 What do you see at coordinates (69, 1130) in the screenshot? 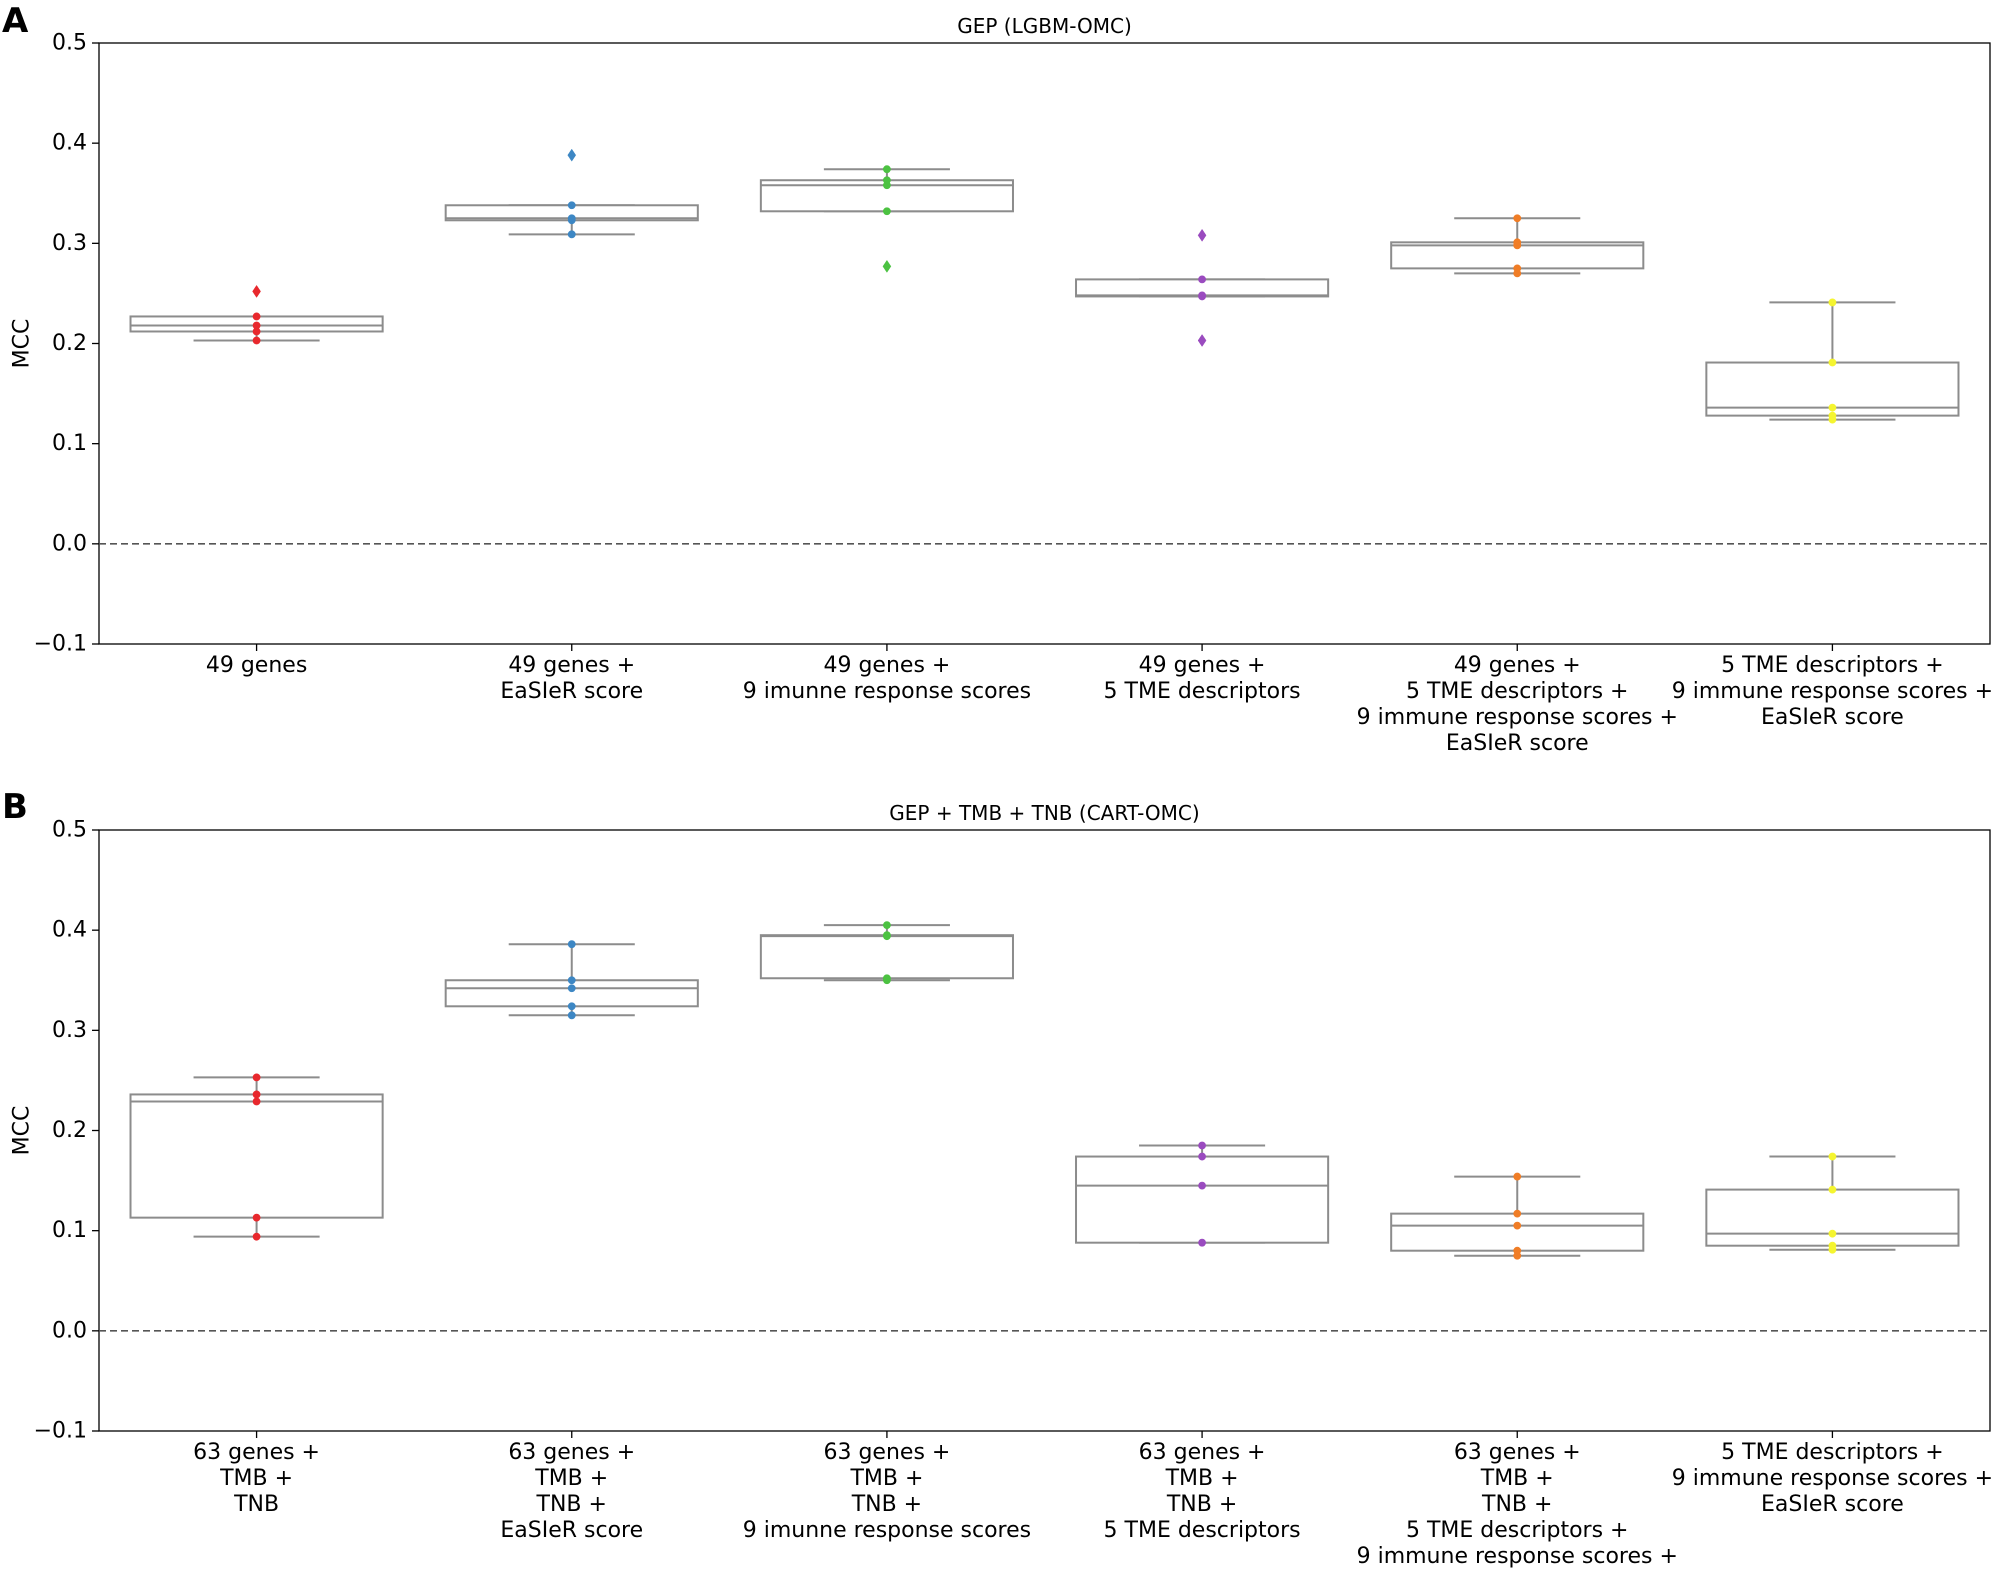
I see `panel-b-y-tick-label-3: 0.2` at bounding box center [69, 1130].